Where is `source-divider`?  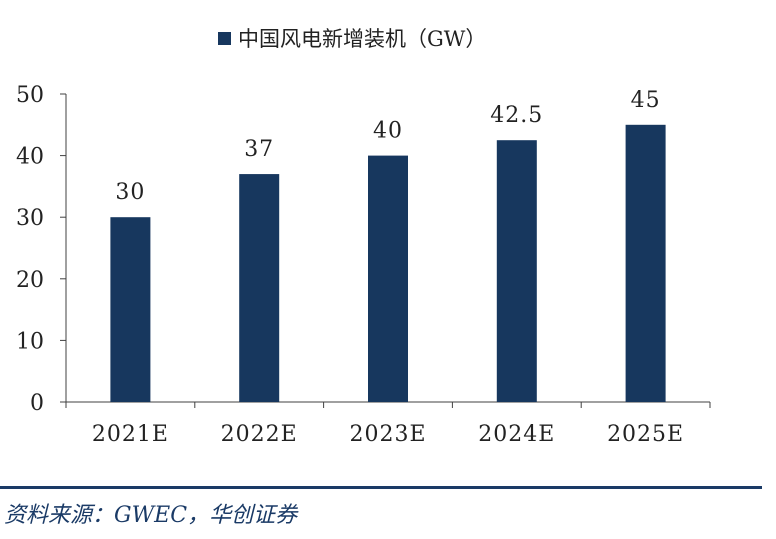
source-divider is located at coordinates (381, 487).